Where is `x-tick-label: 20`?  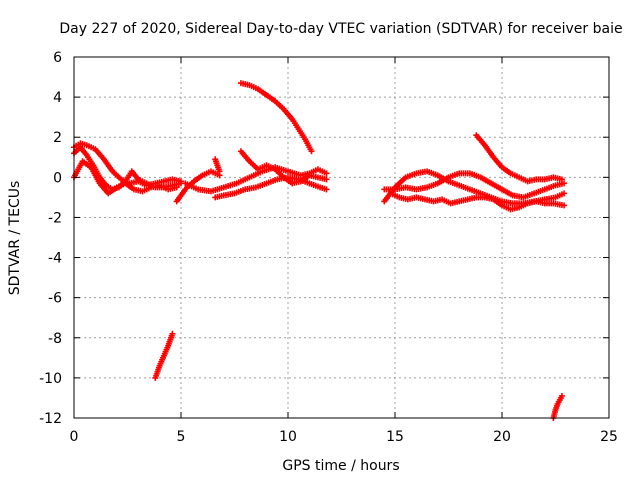
x-tick-label: 20 is located at coordinates (502, 437).